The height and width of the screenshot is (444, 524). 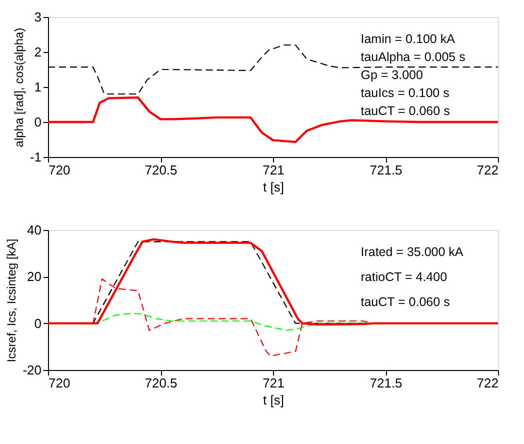 What do you see at coordinates (413, 57) in the screenshot?
I see `annotation: tauAlpha = 0.005 s` at bounding box center [413, 57].